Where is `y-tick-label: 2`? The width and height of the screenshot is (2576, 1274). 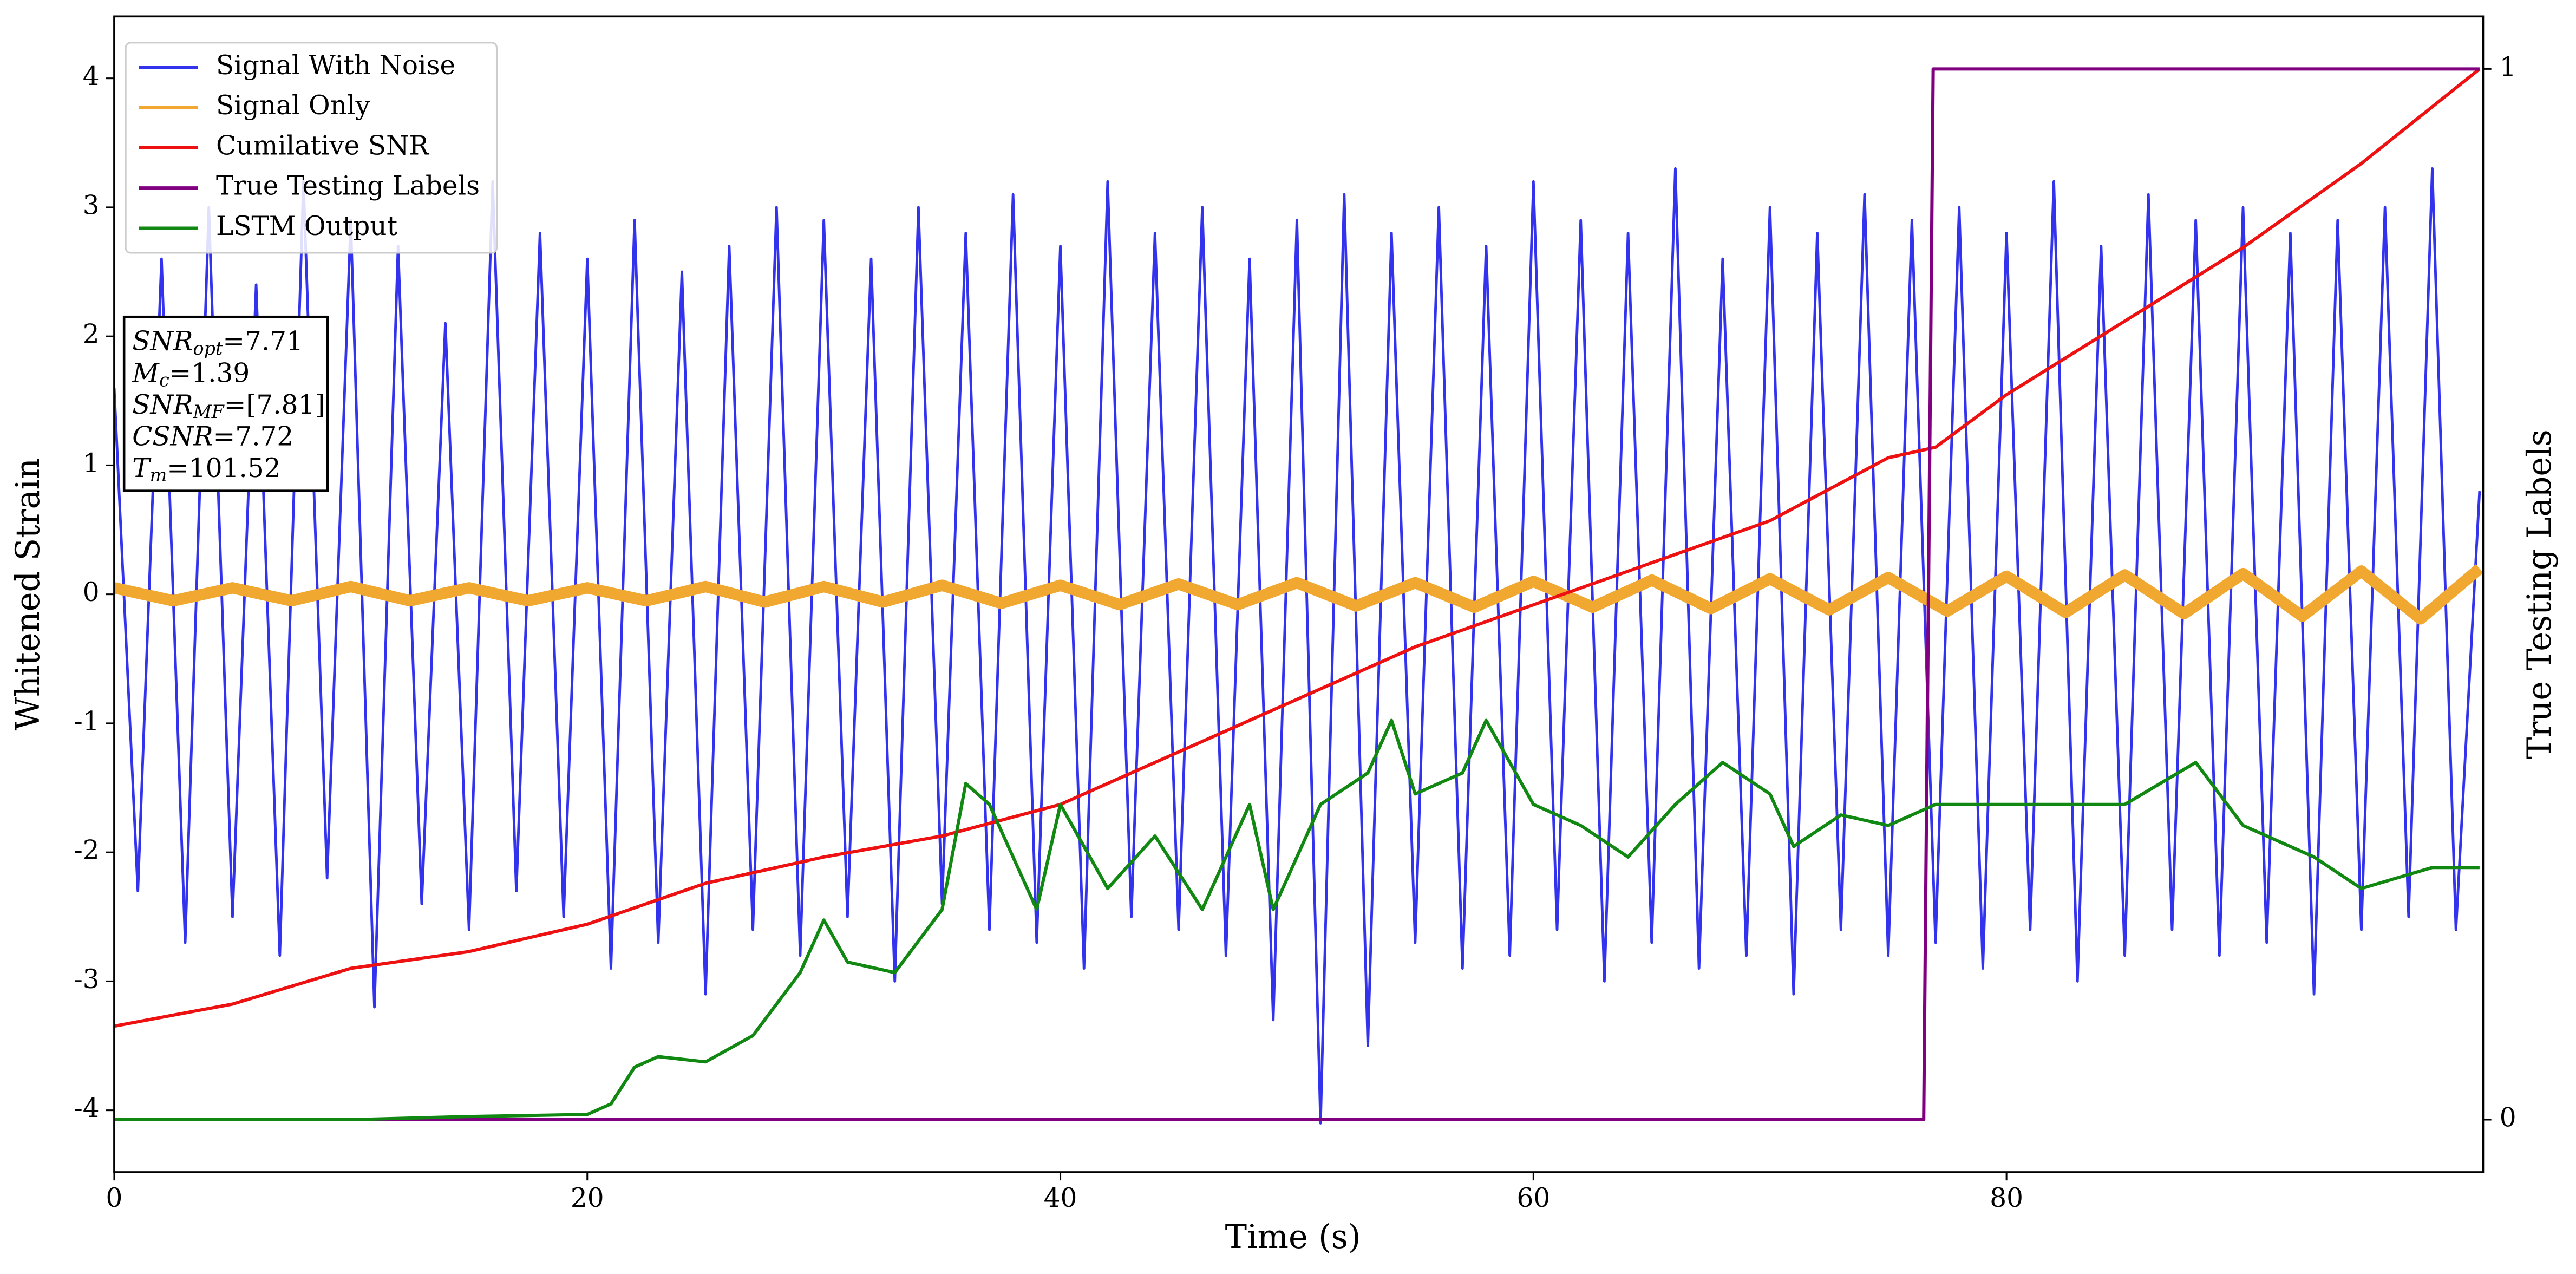
y-tick-label: 2 is located at coordinates (92, 334).